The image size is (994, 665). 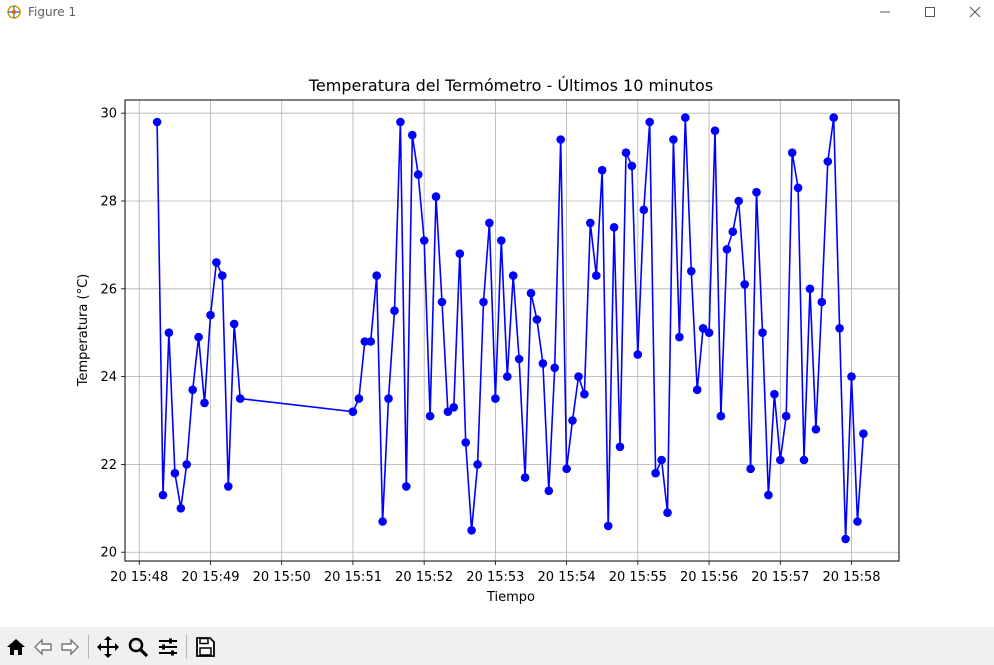 What do you see at coordinates (424, 577) in the screenshot?
I see `x-tick-label: 20 15:52` at bounding box center [424, 577].